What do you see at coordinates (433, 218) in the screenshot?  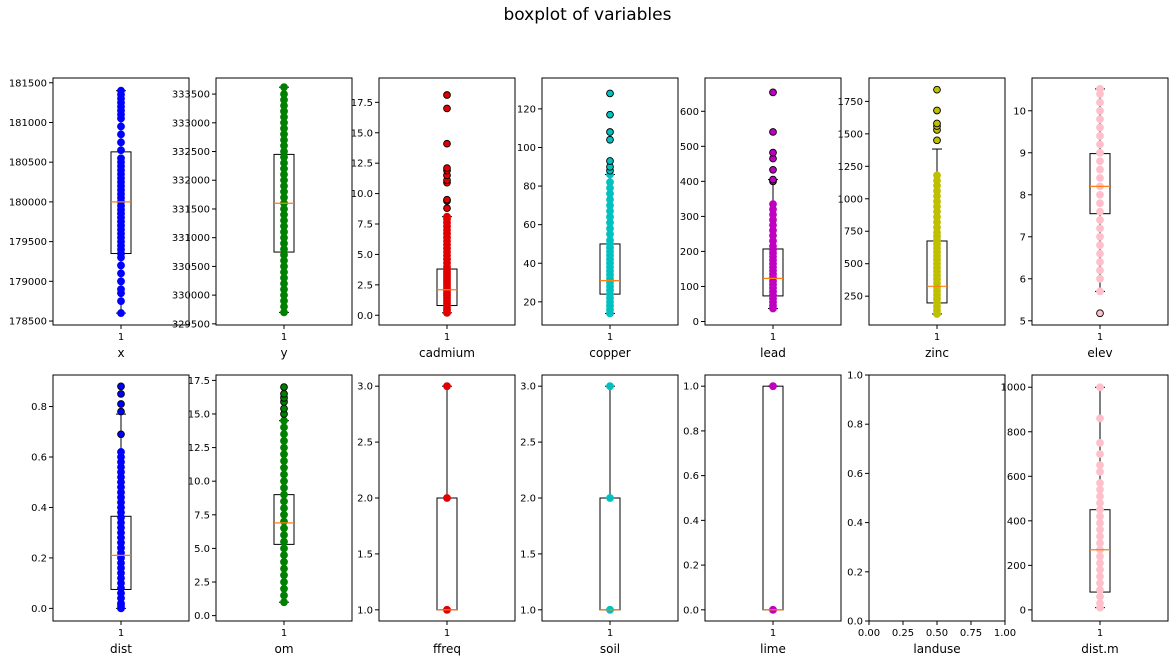 I see `subplot-cadmium: 0.0 2.5 5.0 7.5 10.0 12.5 15.0 17.5 1 cadmium` at bounding box center [433, 218].